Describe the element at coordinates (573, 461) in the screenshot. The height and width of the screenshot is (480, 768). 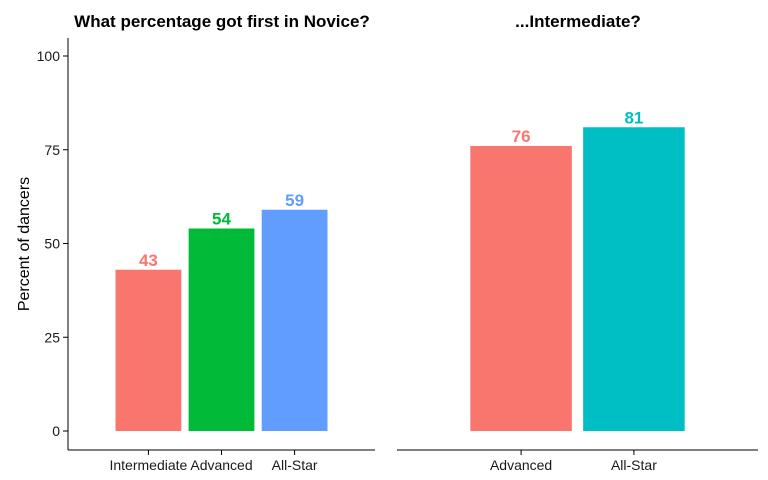
I see `x-ticks-intermediate: Advanced All-Star` at that location.